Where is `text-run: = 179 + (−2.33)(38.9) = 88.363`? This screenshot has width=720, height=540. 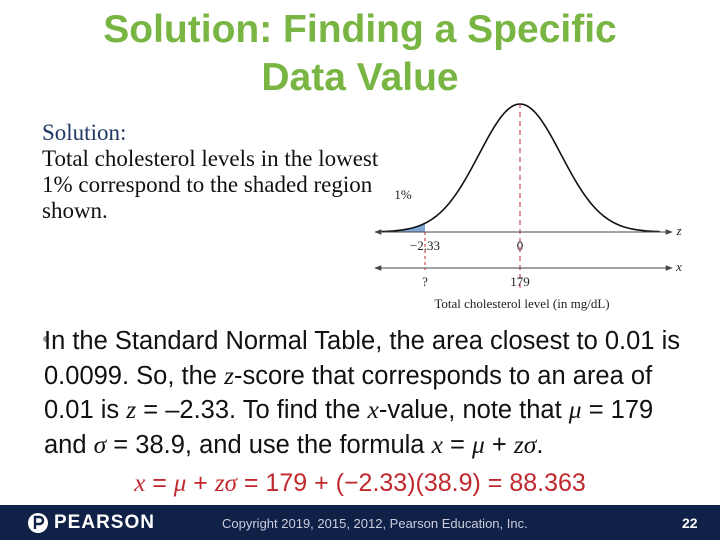
text-run: = 179 + (−2.33)(38.9) = 88.363 is located at coordinates (411, 483).